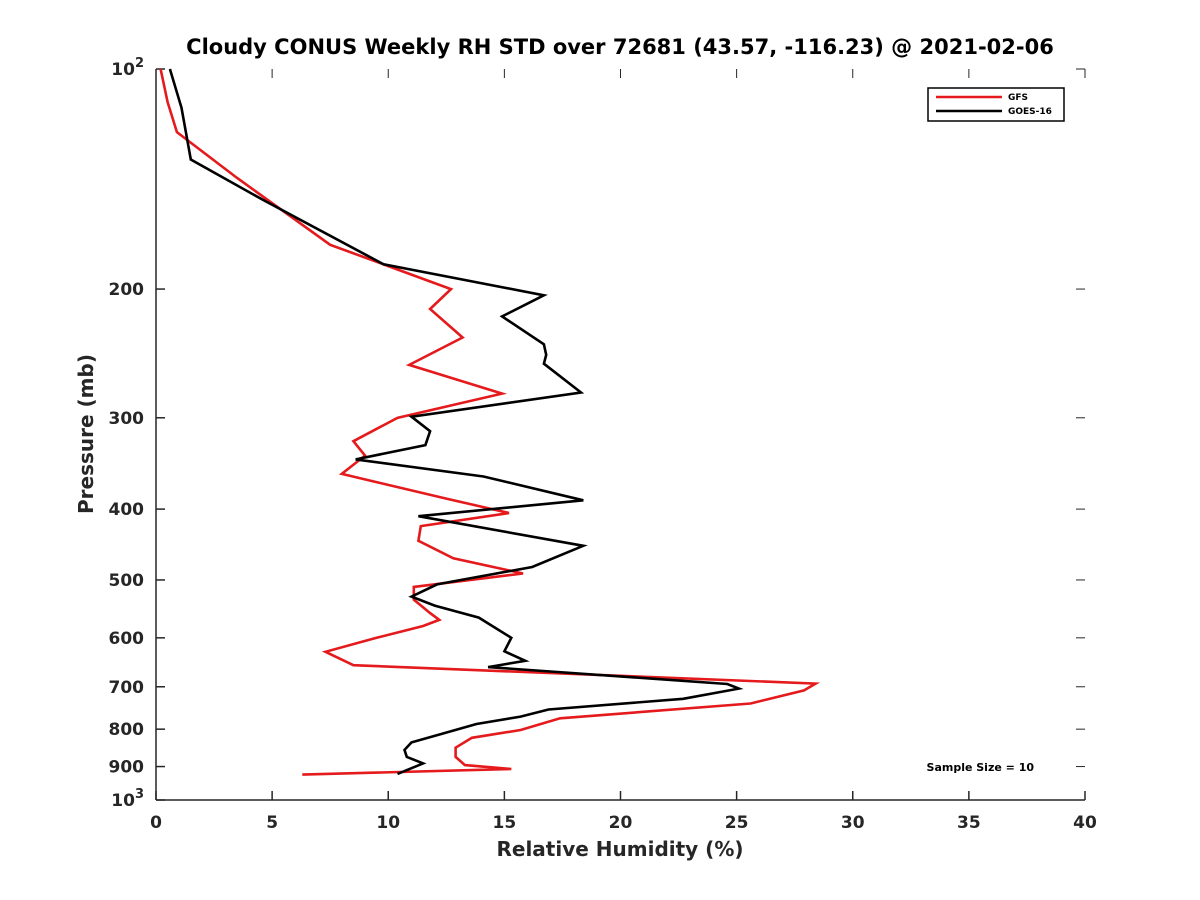 The height and width of the screenshot is (900, 1200). Describe the element at coordinates (156, 823) in the screenshot. I see `x-tick-label: 0` at that location.